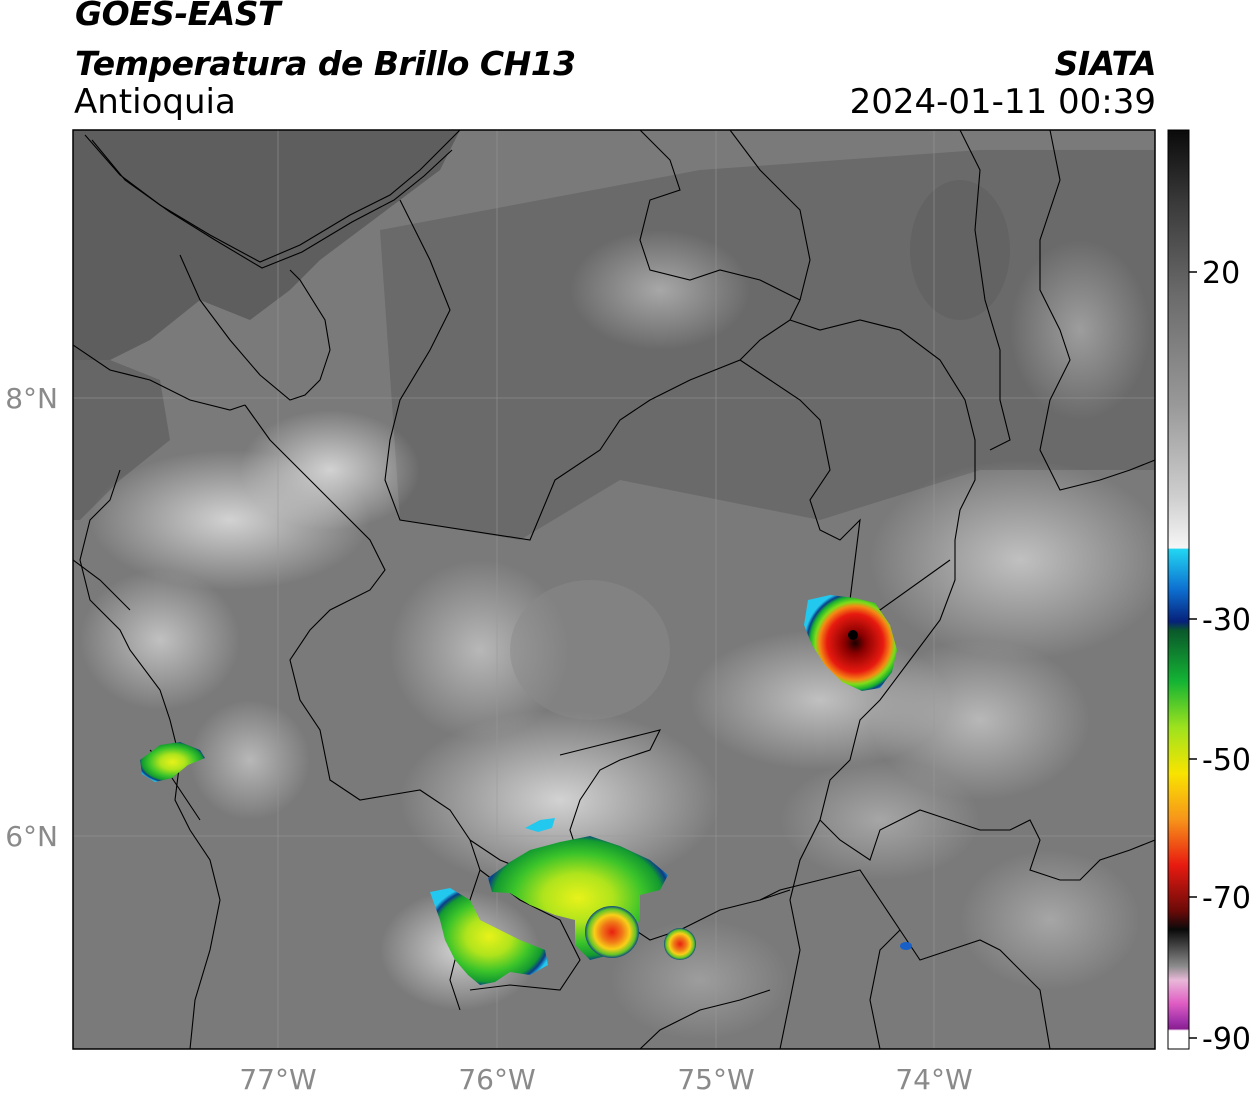 Image resolution: width=1252 pixels, height=1099 pixels. Describe the element at coordinates (325, 63) in the screenshot. I see `title-line-2: Temperatura de Brillo CH13` at that location.